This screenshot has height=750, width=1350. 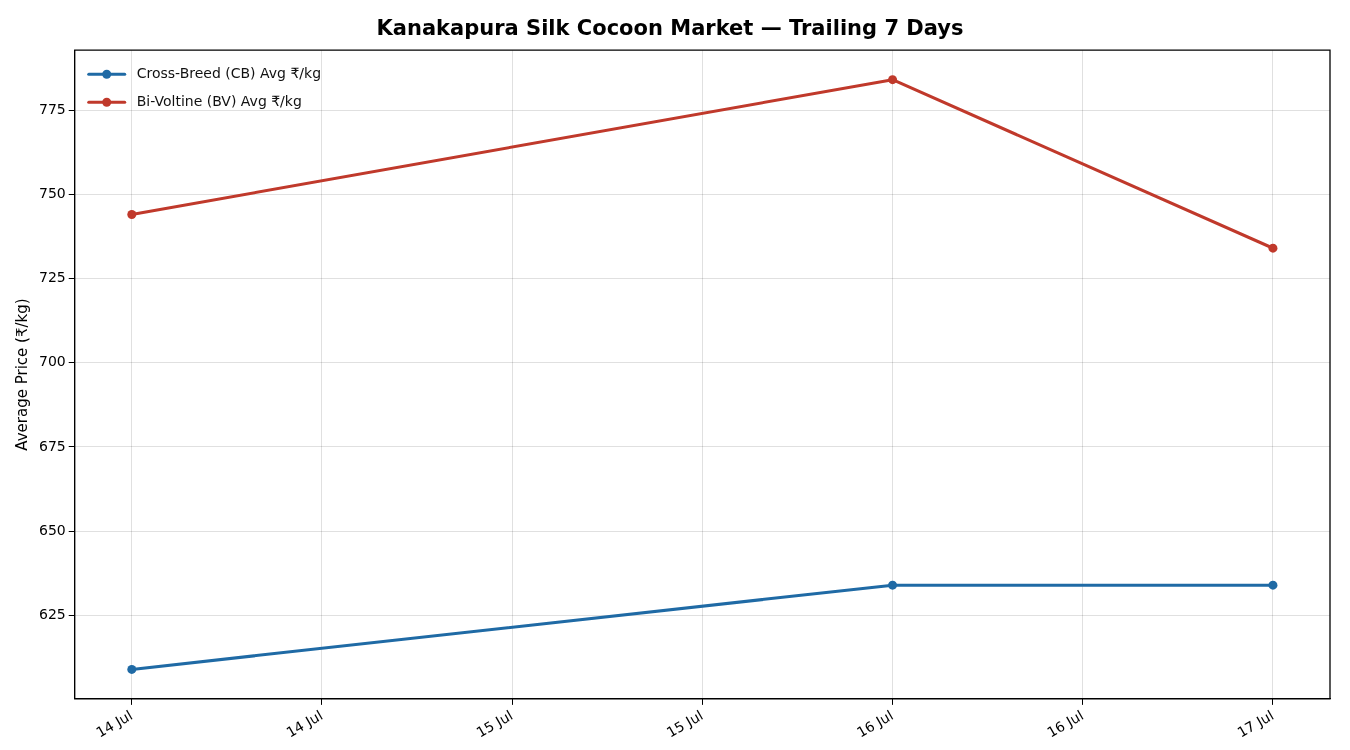 I want to click on x-tick-label: 17 Jul, so click(x=1255, y=724).